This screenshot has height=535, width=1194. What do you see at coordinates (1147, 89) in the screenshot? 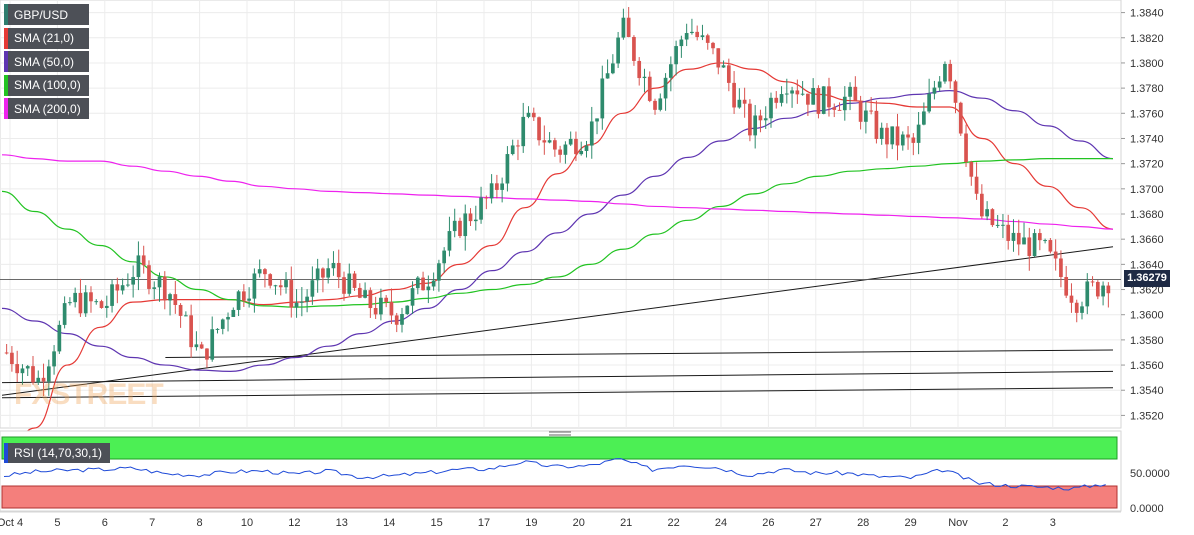
I see `y-tick-label: 1.3780` at bounding box center [1147, 89].